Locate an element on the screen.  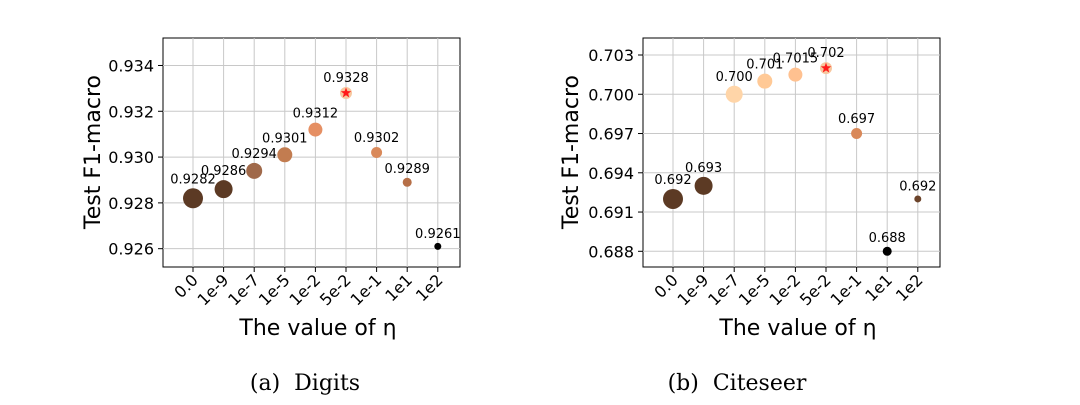
data-label: 0.9289 is located at coordinates (407, 169).